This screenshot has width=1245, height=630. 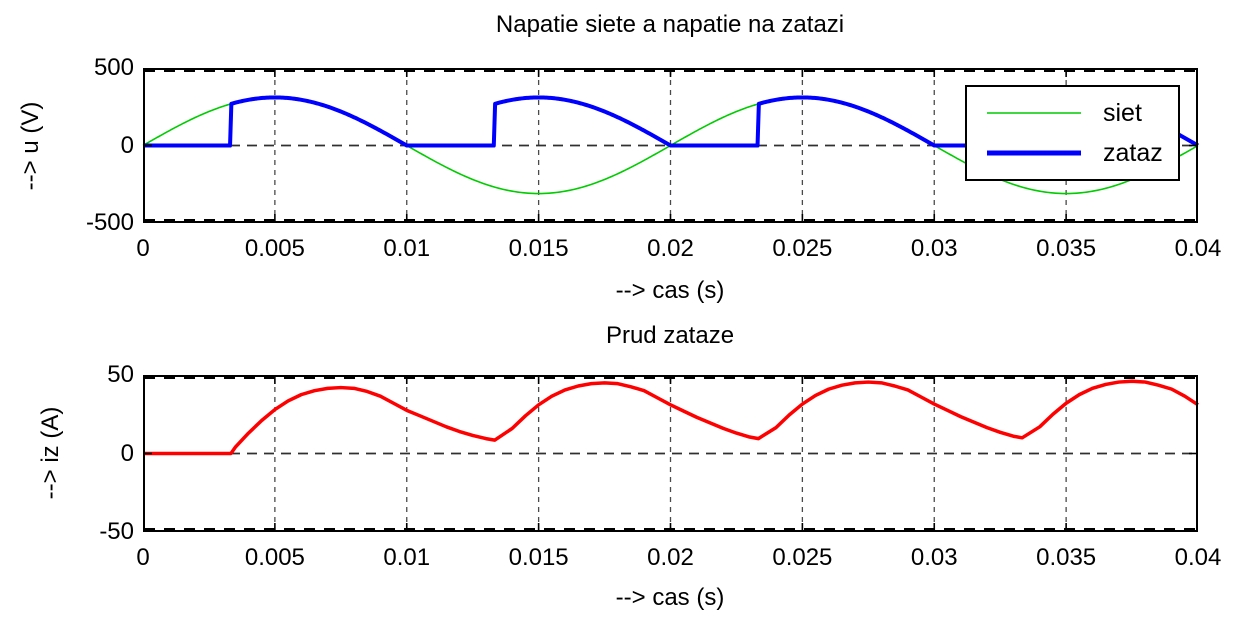 What do you see at coordinates (1034, 153) in the screenshot?
I see `legend-line-zataz-icon` at bounding box center [1034, 153].